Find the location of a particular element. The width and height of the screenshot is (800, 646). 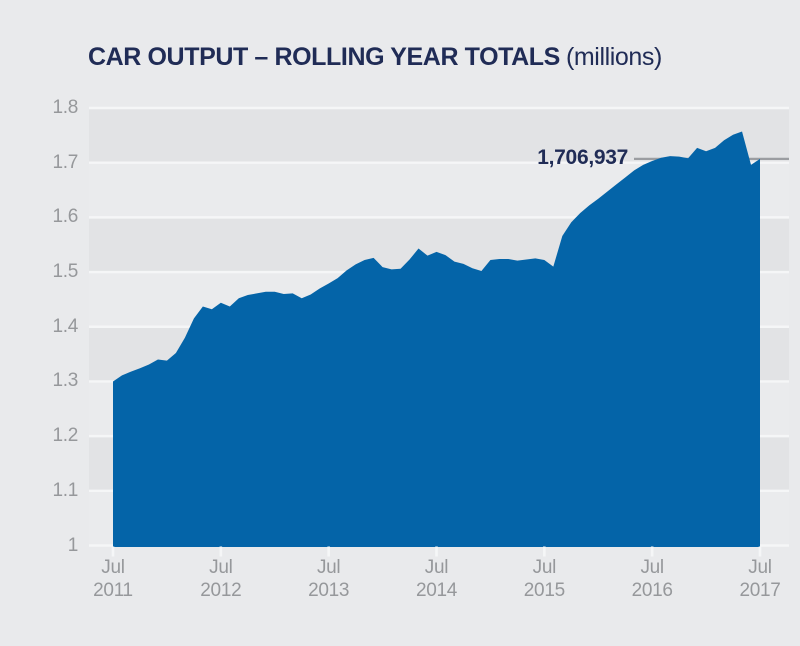

y-tick-label: 1.5 is located at coordinates (65, 272).